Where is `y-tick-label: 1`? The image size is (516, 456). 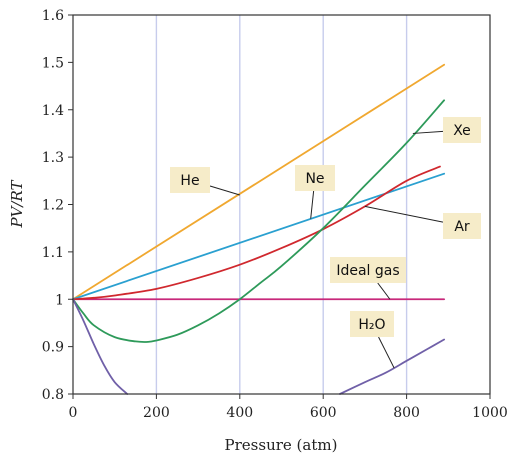 y-tick-label: 1 is located at coordinates (59, 300).